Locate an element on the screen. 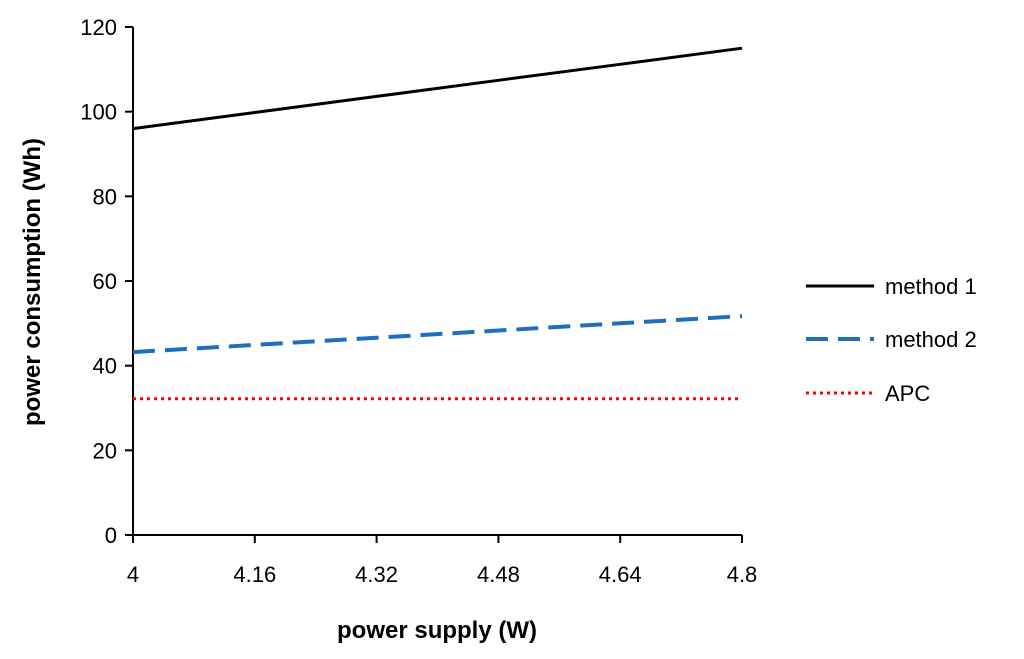 The height and width of the screenshot is (659, 1024). y-tick-label: 120 is located at coordinates (98, 27).